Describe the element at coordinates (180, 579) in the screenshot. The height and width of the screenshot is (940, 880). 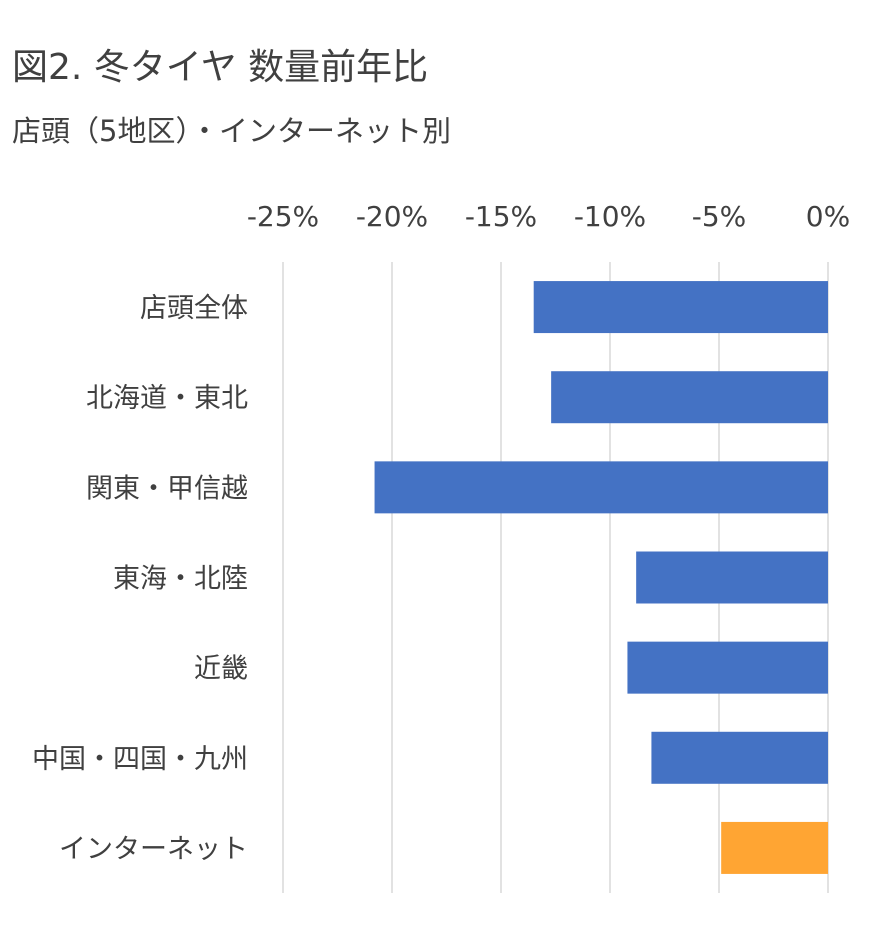
I see `category-label: 東海・北陸` at that location.